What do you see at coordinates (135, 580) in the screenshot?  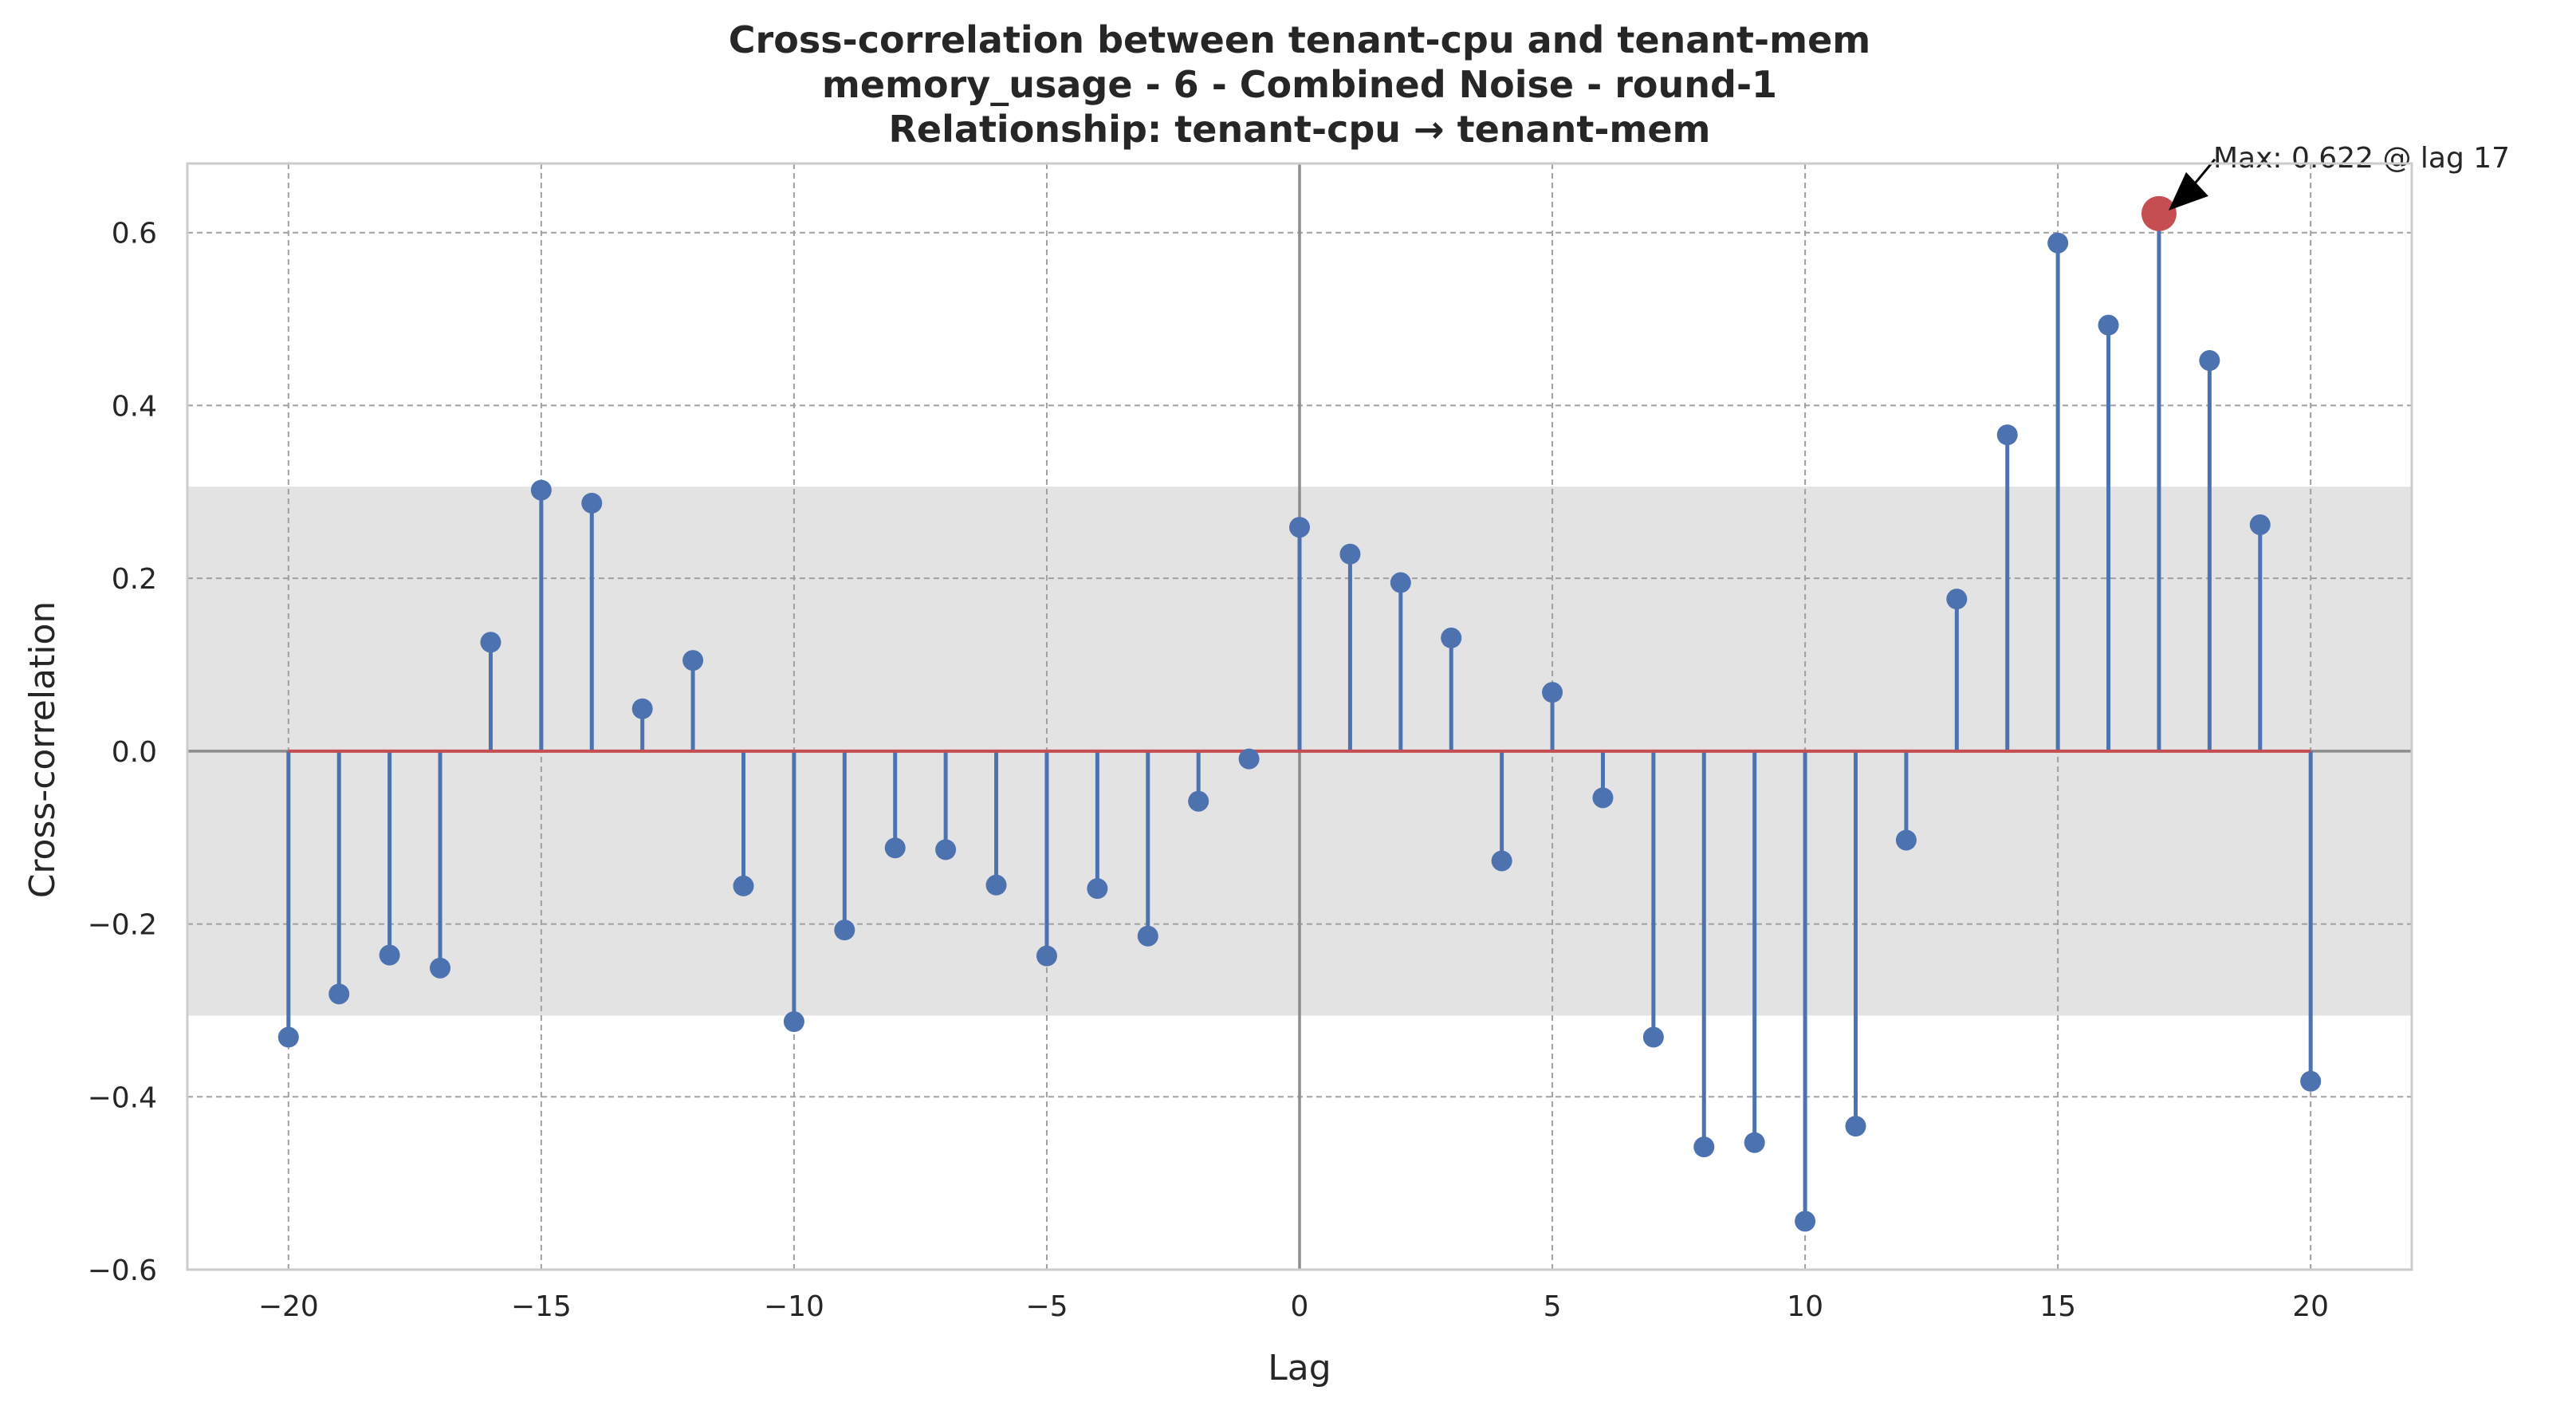 I see `y-tick-label: 0.2` at bounding box center [135, 580].